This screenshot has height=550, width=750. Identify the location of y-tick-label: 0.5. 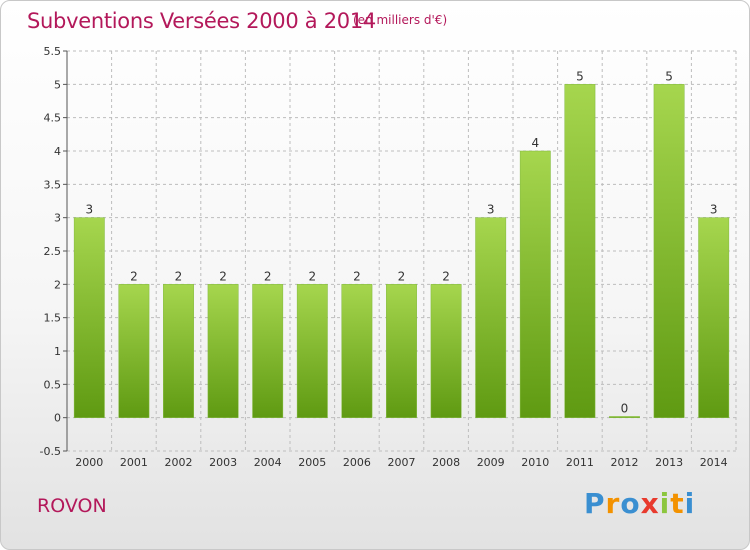
(53, 384).